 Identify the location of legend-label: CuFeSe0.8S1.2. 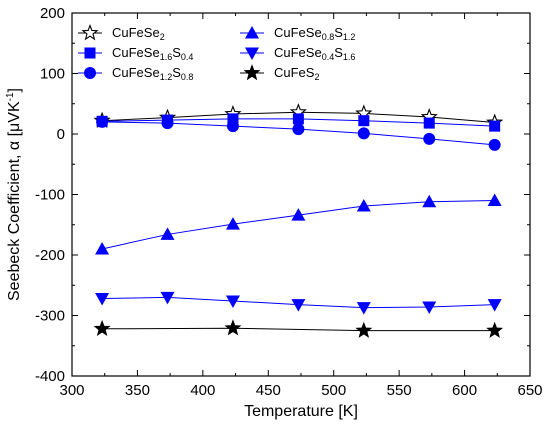
(314, 33).